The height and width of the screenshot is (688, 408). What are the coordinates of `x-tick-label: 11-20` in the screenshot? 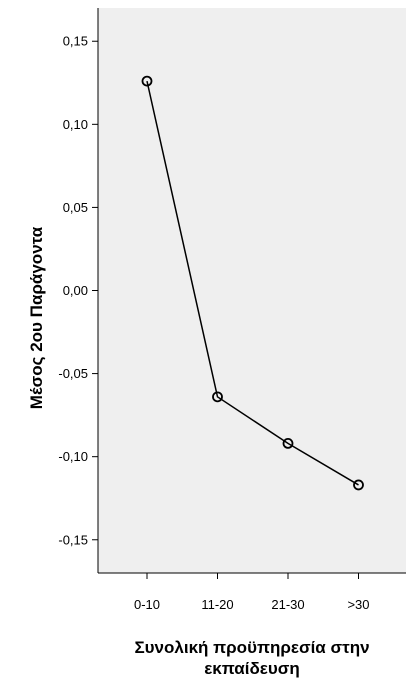 It's located at (217, 604).